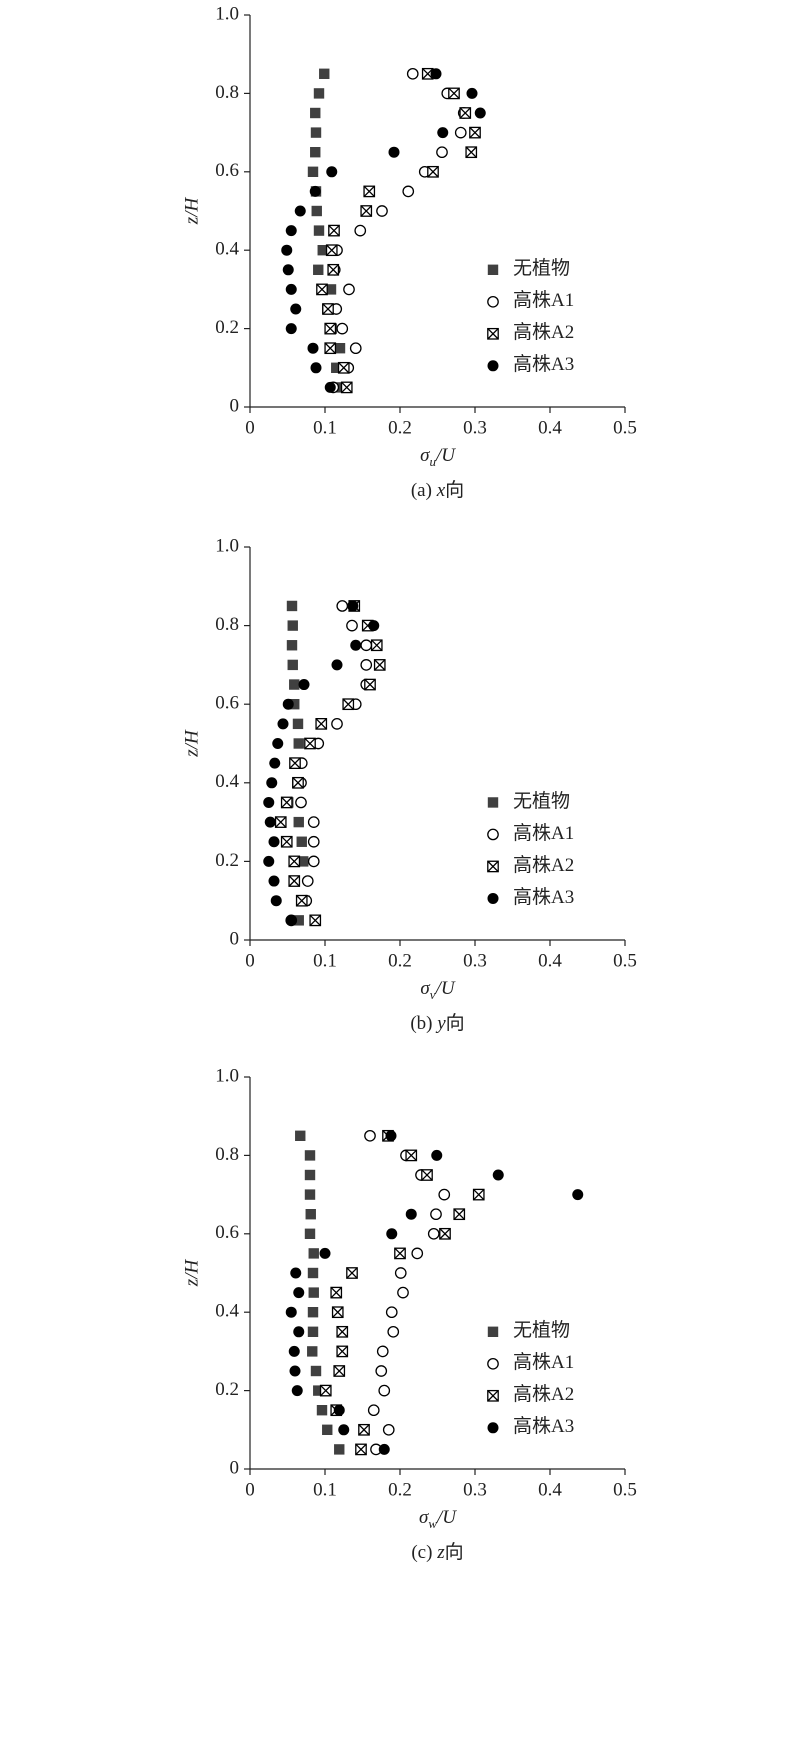 This screenshot has height=1760, width=800. Describe the element at coordinates (437, 990) in the screenshot. I see `x-axis-label: σv/U` at that location.